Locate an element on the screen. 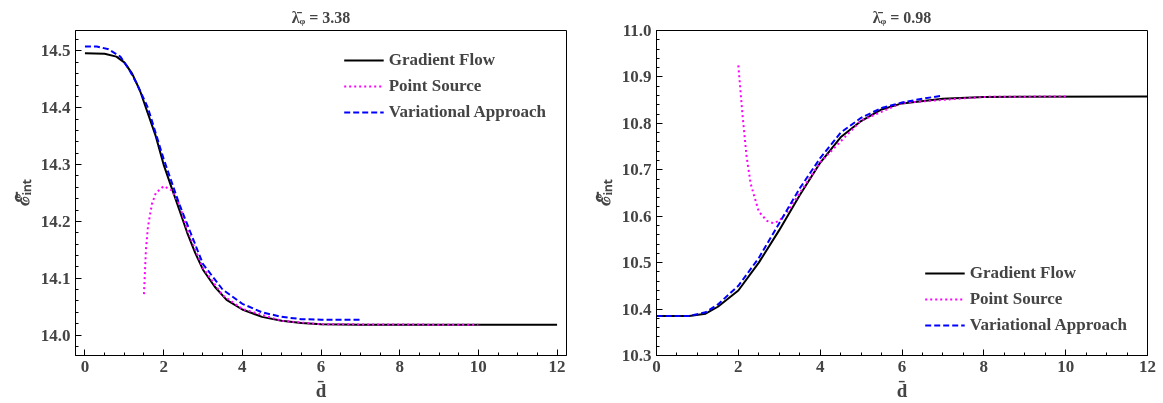  y-tick-label: 14.0 is located at coordinates (55, 335).